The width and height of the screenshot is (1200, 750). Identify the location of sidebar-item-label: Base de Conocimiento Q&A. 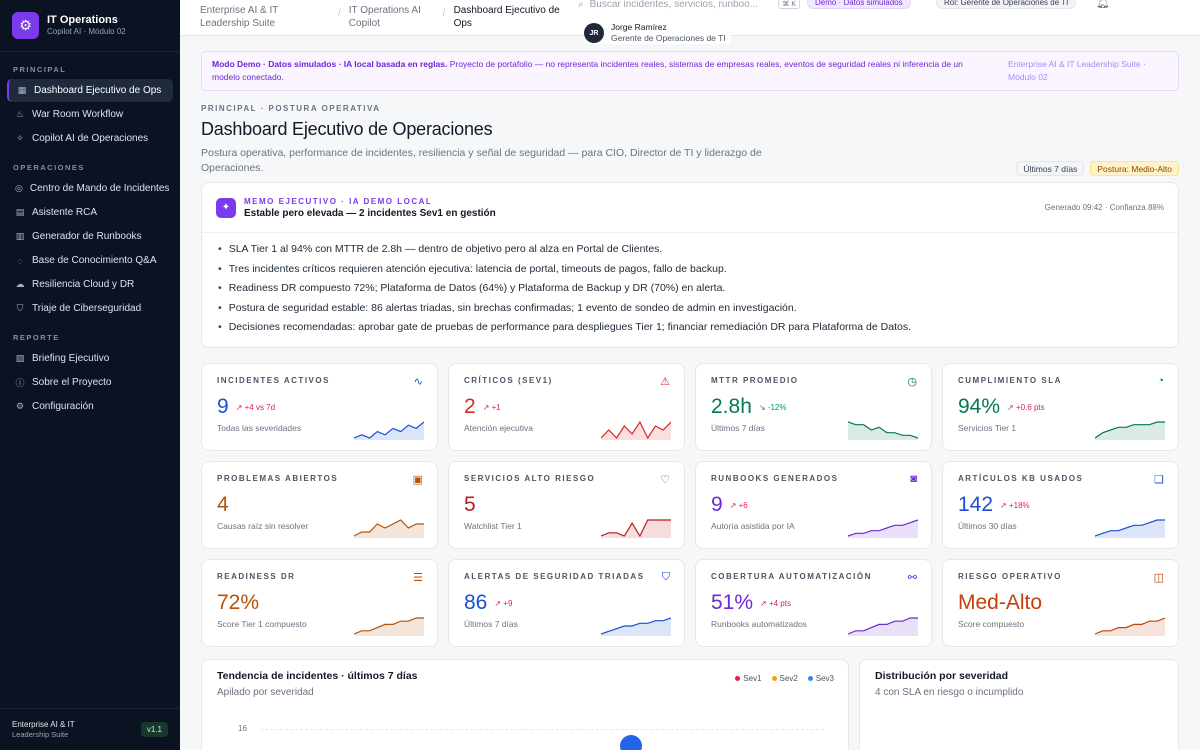
(94, 260).